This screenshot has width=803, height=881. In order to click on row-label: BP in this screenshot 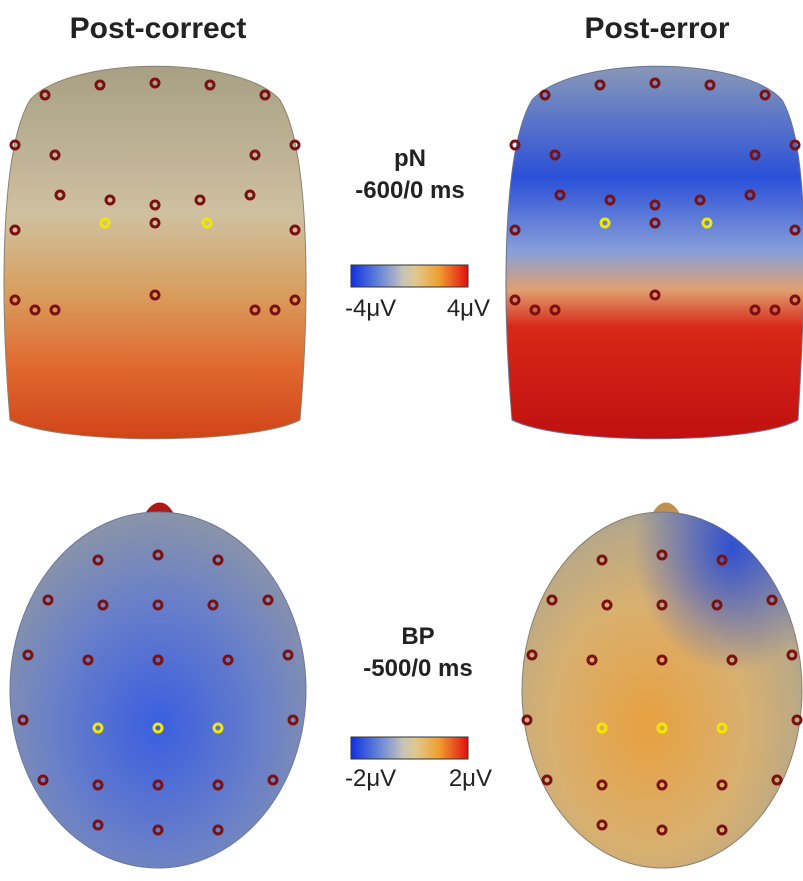, I will do `click(417, 636)`.